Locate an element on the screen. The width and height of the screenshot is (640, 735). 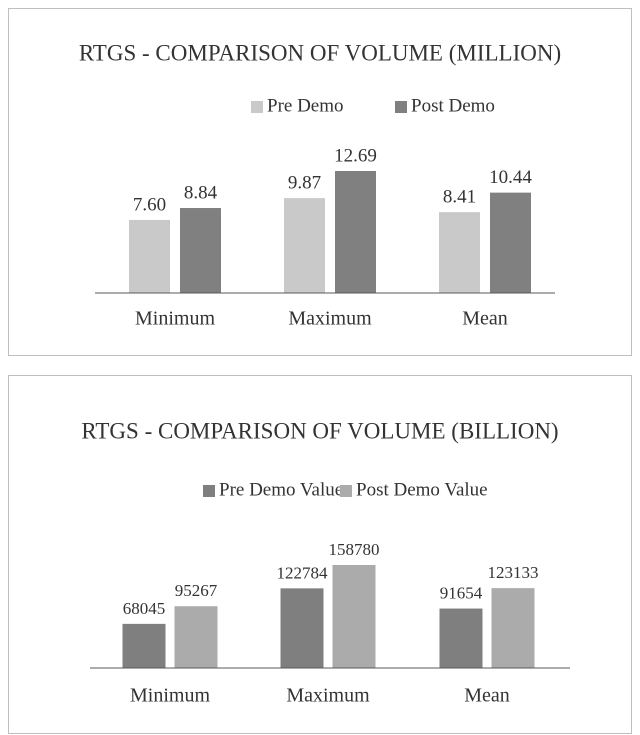
data-label: 9.87 is located at coordinates (304, 182).